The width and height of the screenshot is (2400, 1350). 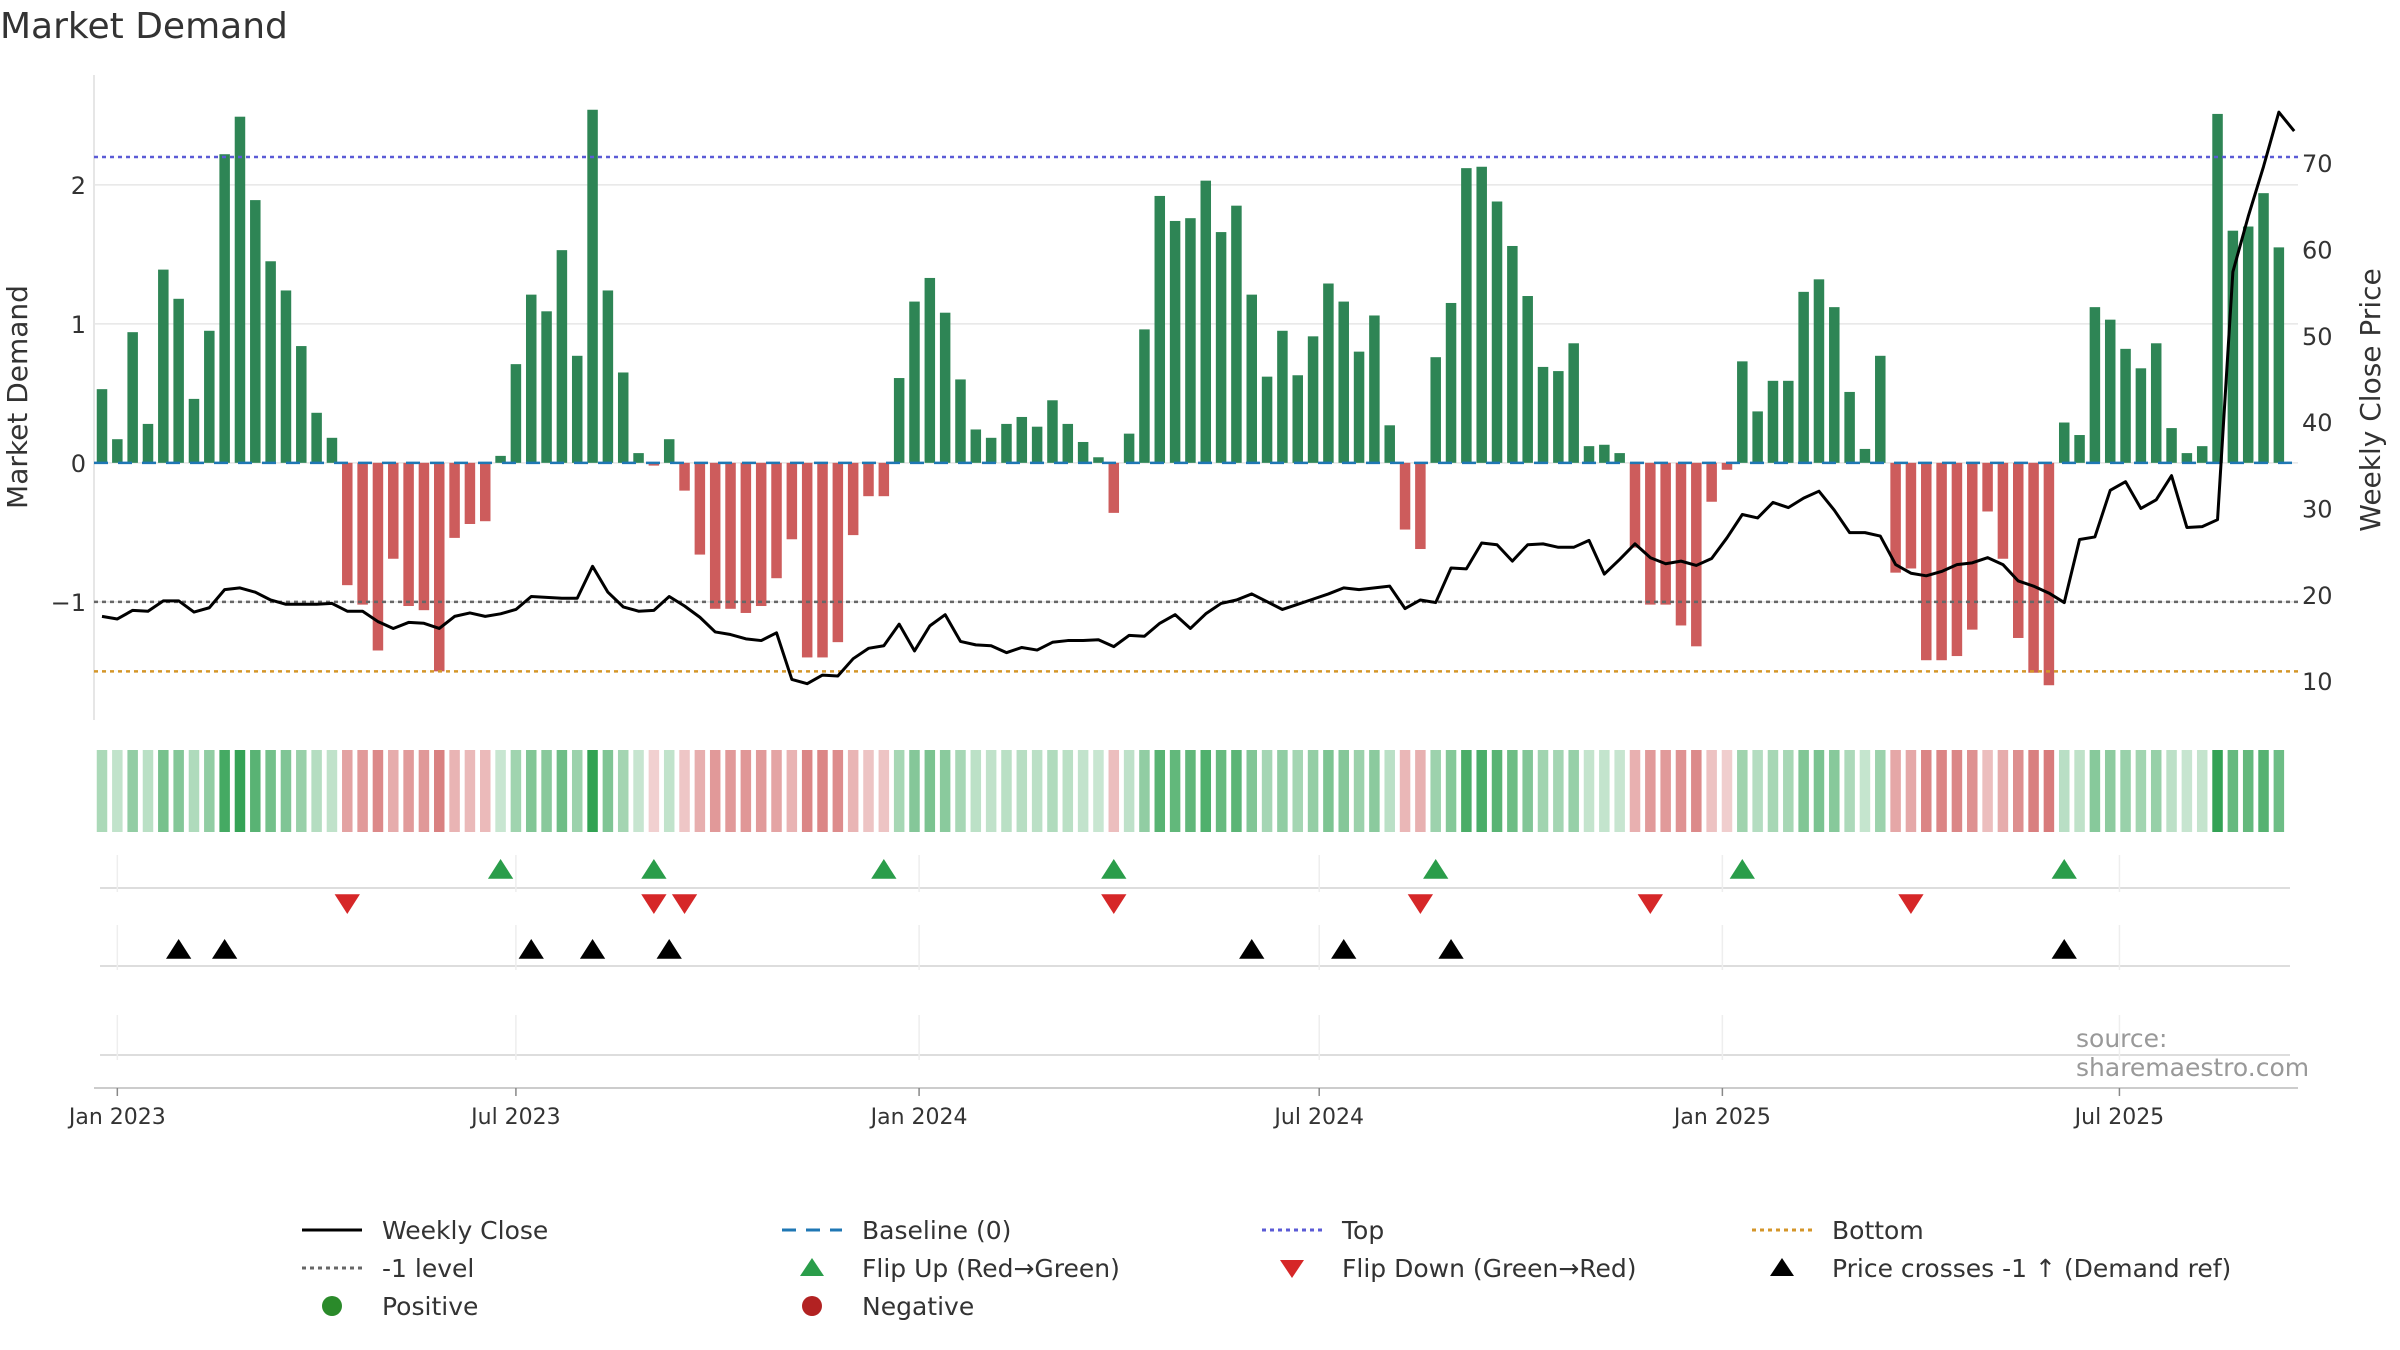 I want to click on y-tick-label: 1, so click(x=78, y=325).